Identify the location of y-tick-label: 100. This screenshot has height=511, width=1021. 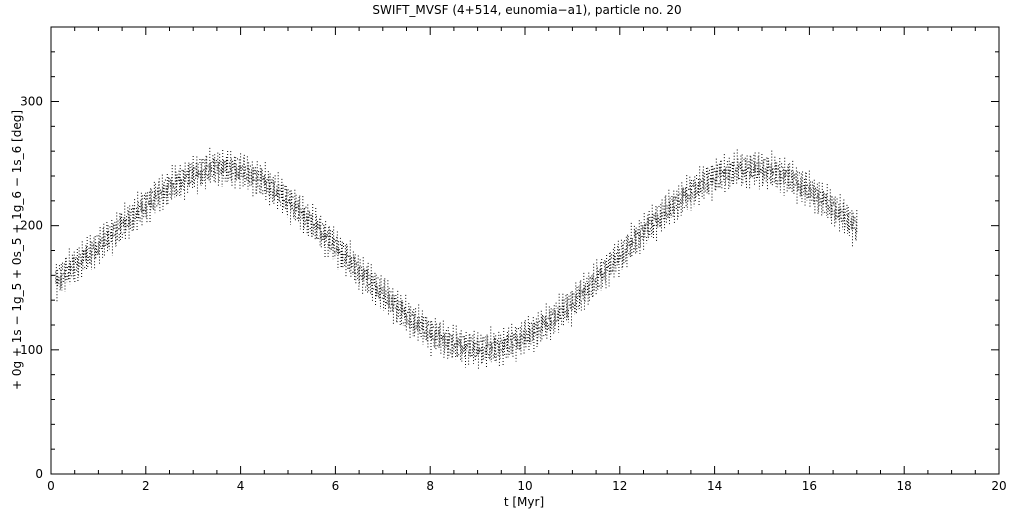
(31, 350).